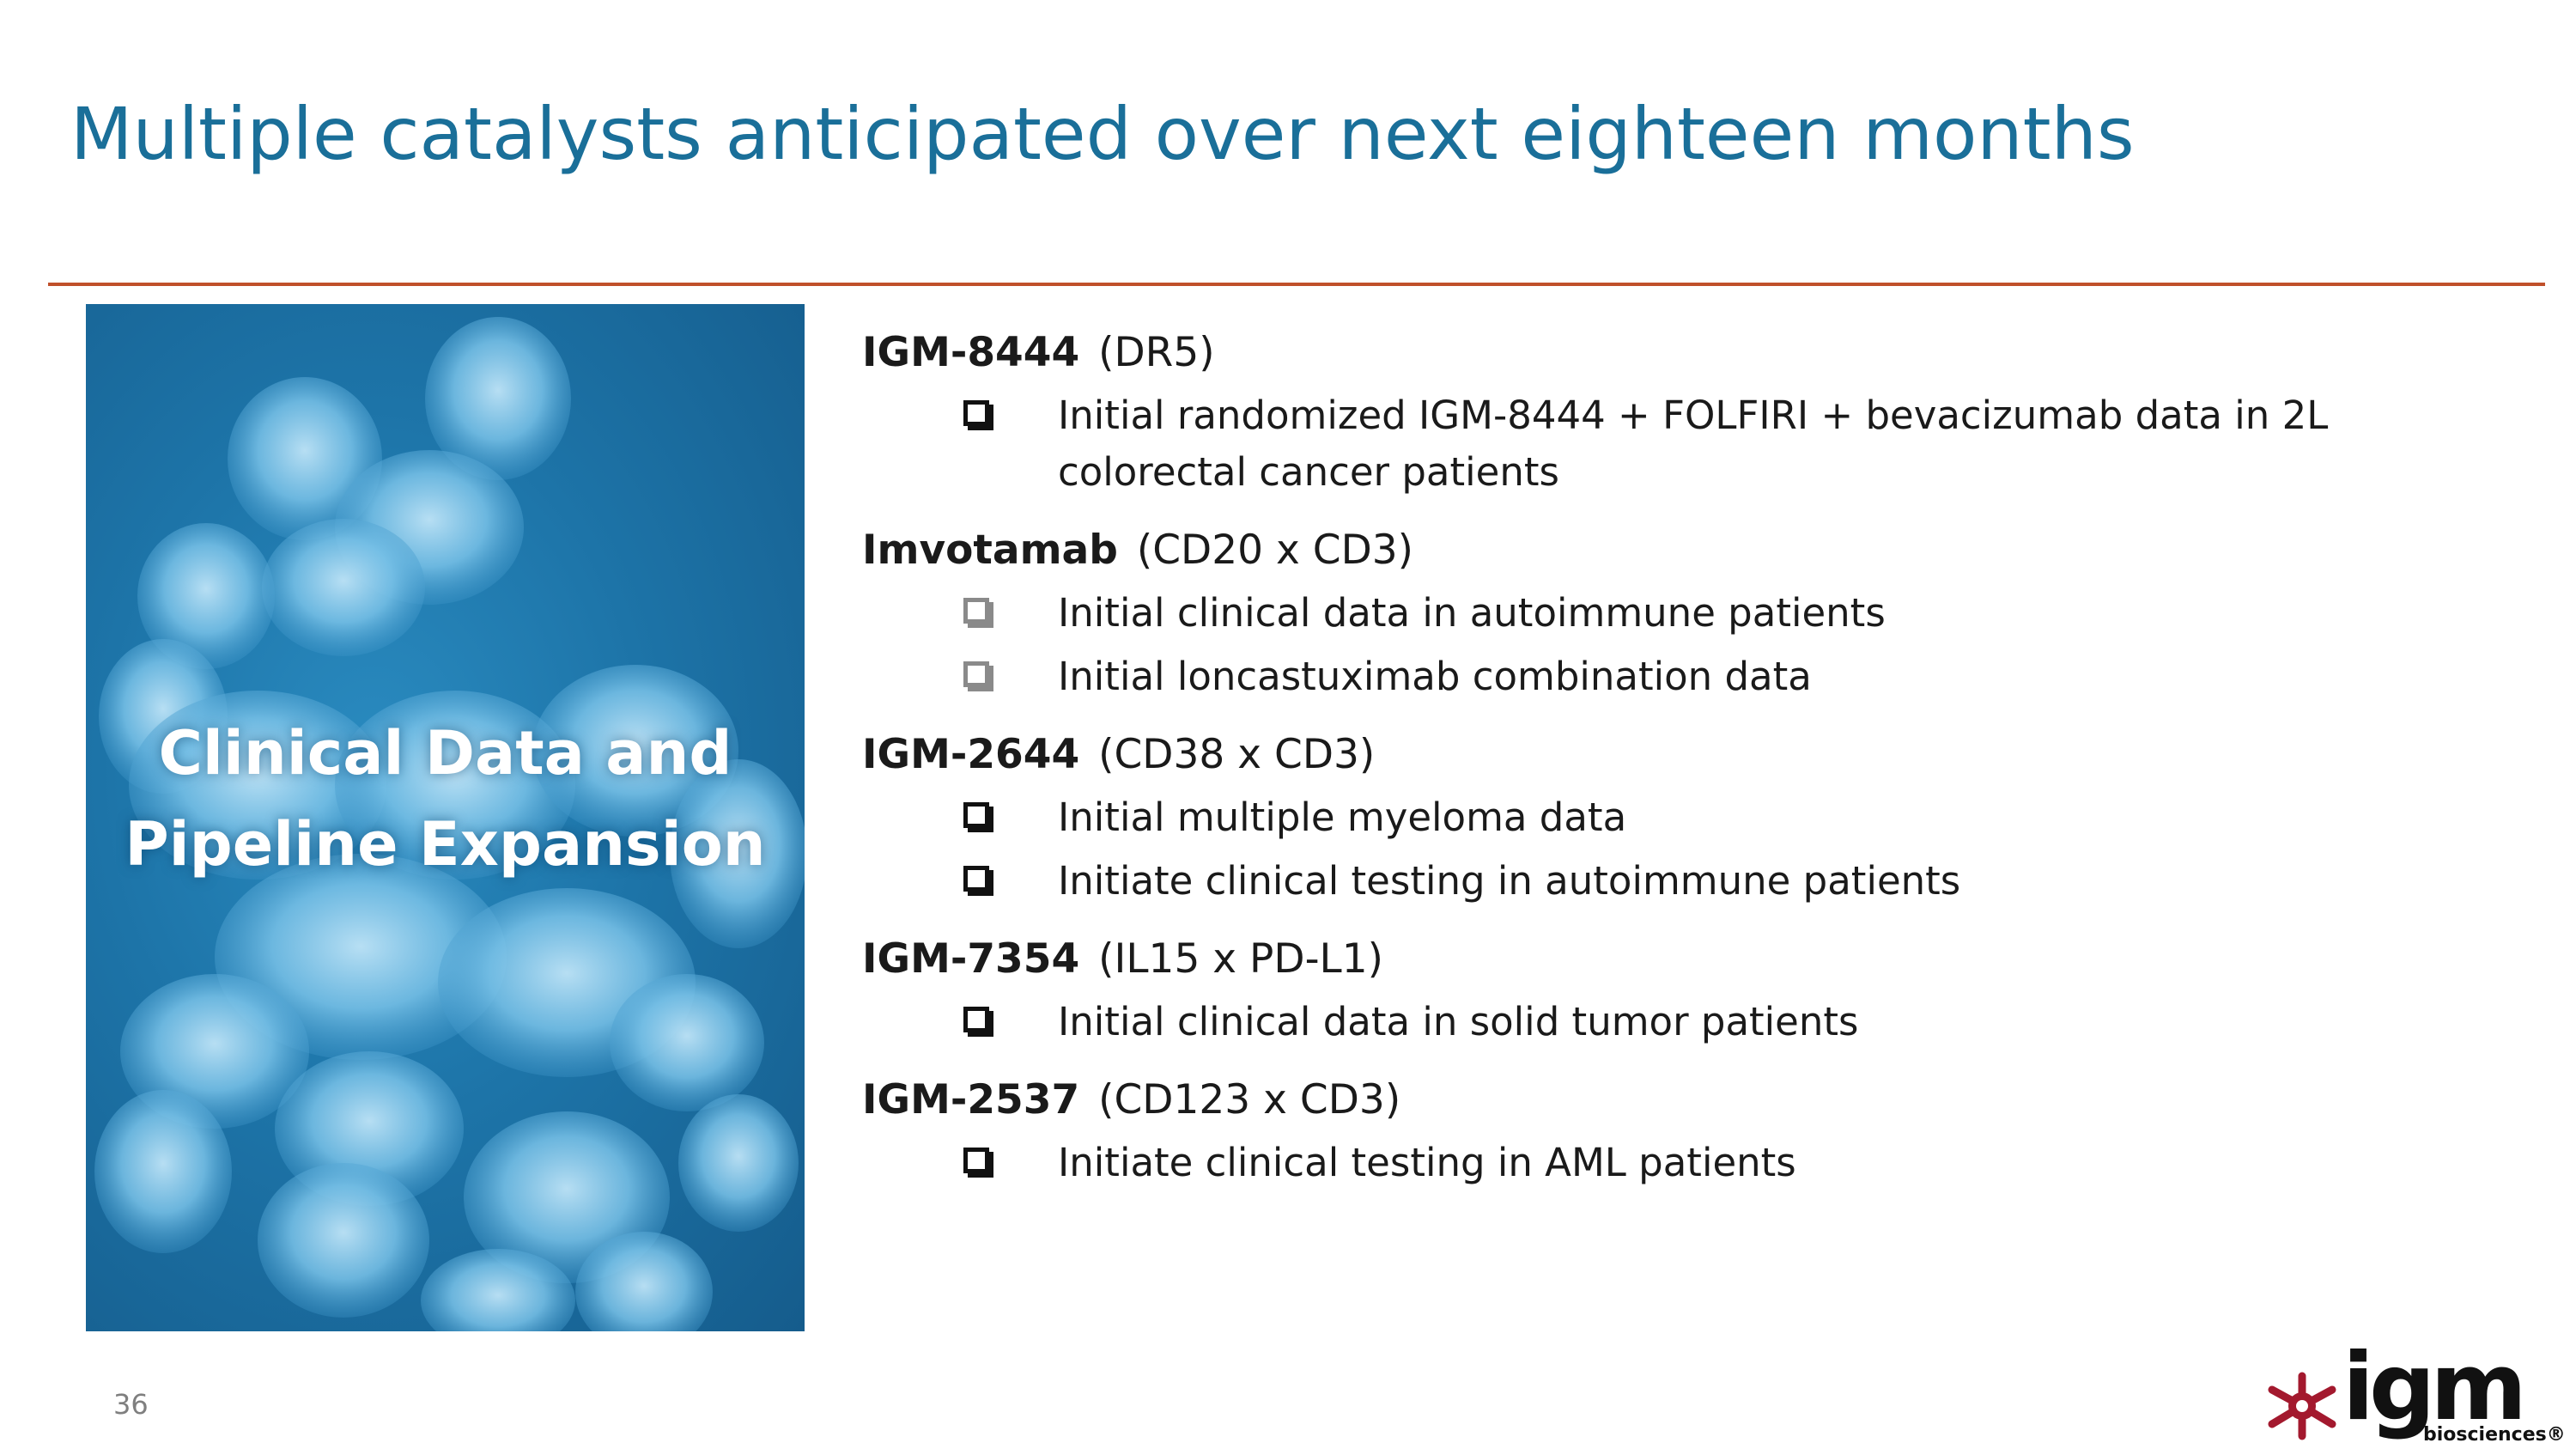 The image size is (2576, 1449). Describe the element at coordinates (971, 959) in the screenshot. I see `program-name: IGM-7354` at that location.